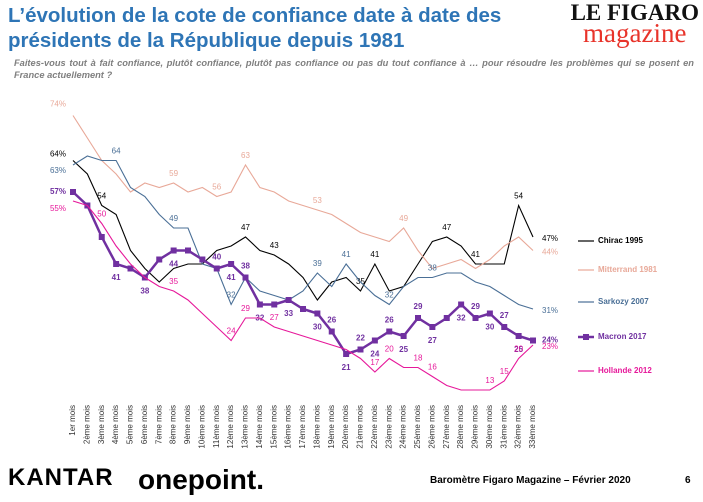 The image size is (703, 502). I want to click on x-tick-label: 18ème mois, so click(316, 427).